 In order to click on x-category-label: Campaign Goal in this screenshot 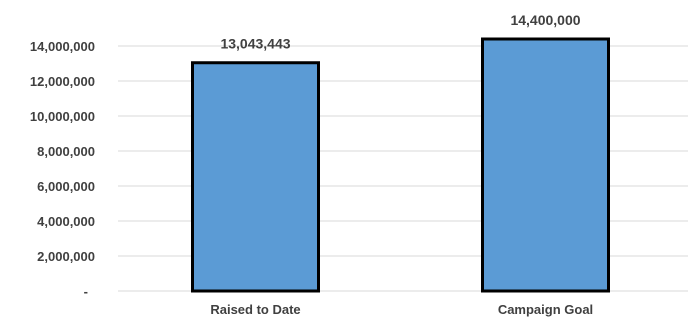, I will do `click(545, 309)`.